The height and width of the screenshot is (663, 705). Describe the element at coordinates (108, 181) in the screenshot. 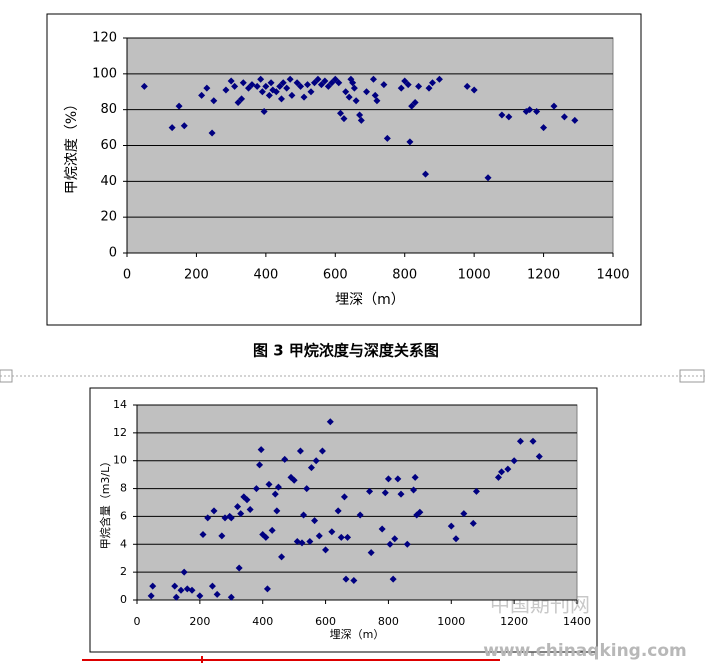

I see `y-tick-label: 40` at that location.